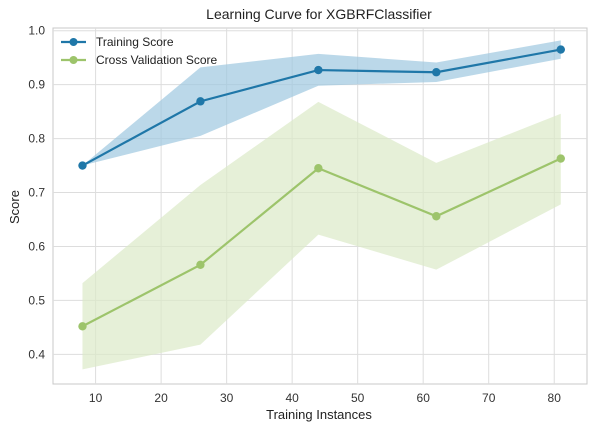  Describe the element at coordinates (227, 398) in the screenshot. I see `x-tick-label: 30` at that location.